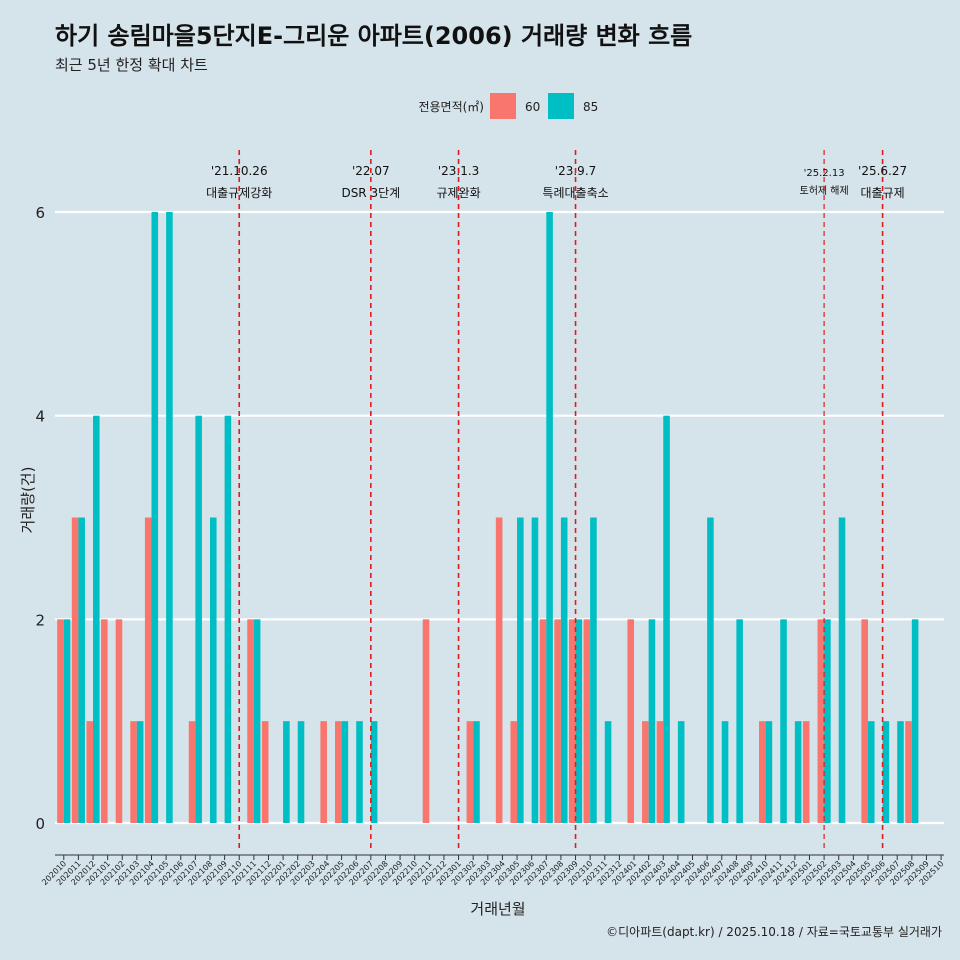 The width and height of the screenshot is (960, 960). What do you see at coordinates (40, 824) in the screenshot?
I see `y-tick-label: 0` at bounding box center [40, 824].